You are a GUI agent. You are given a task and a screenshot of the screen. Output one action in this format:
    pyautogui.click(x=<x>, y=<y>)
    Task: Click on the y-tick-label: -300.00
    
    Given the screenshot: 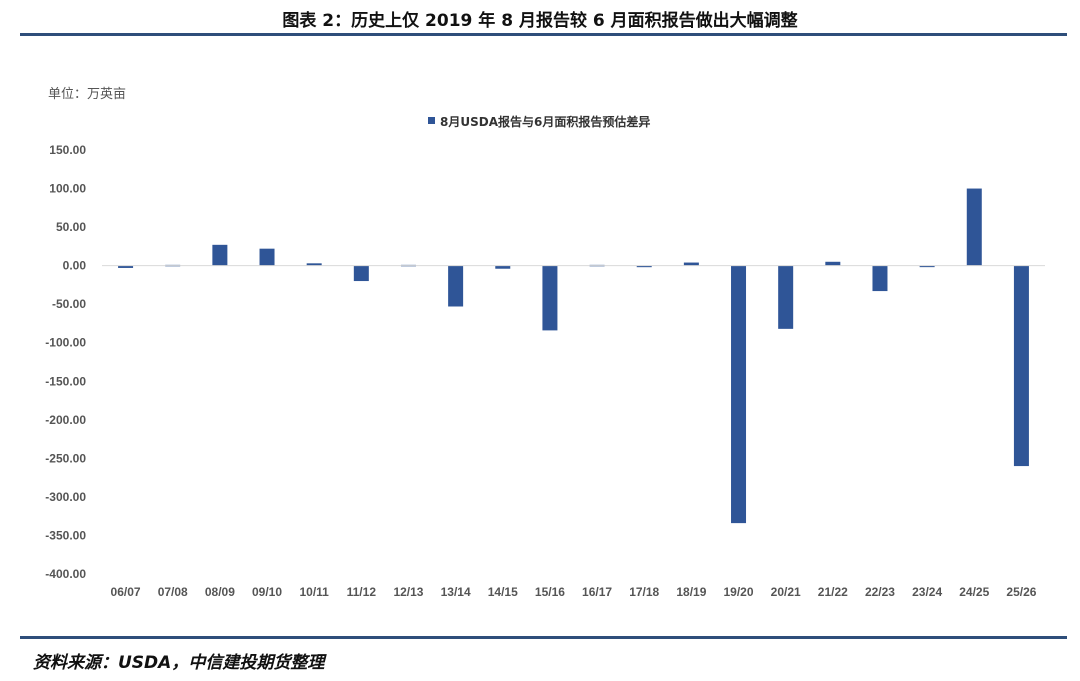 What is the action you would take?
    pyautogui.click(x=65, y=497)
    